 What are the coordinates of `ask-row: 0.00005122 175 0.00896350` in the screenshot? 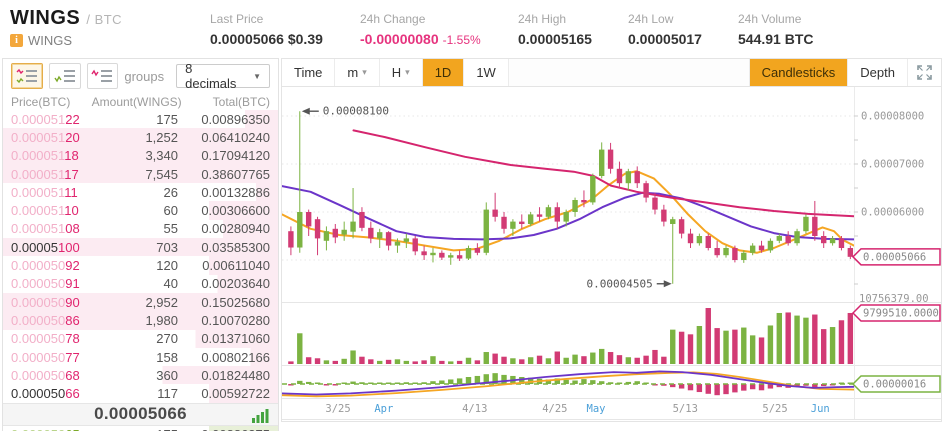 It's located at (140, 119).